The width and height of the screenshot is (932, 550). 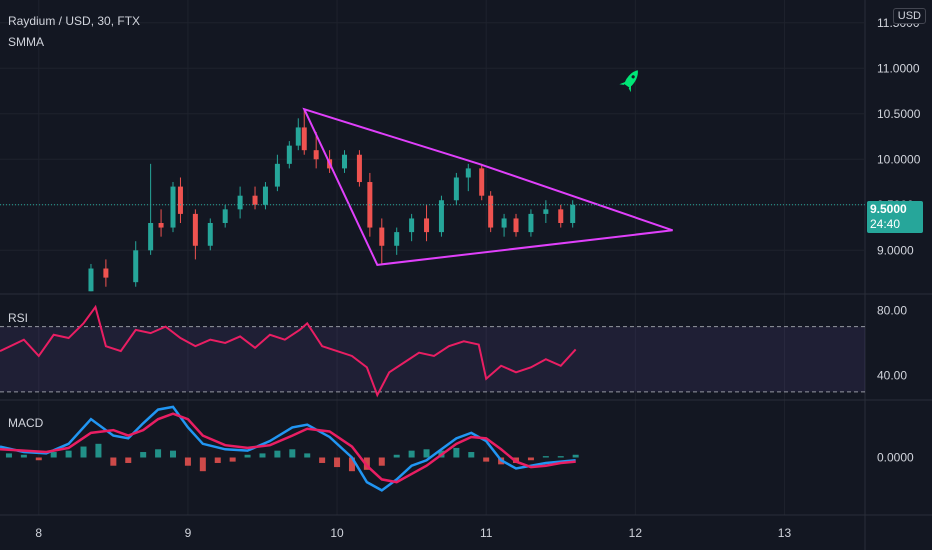 What do you see at coordinates (26, 42) in the screenshot?
I see `smma-indicator-label: SMMA` at bounding box center [26, 42].